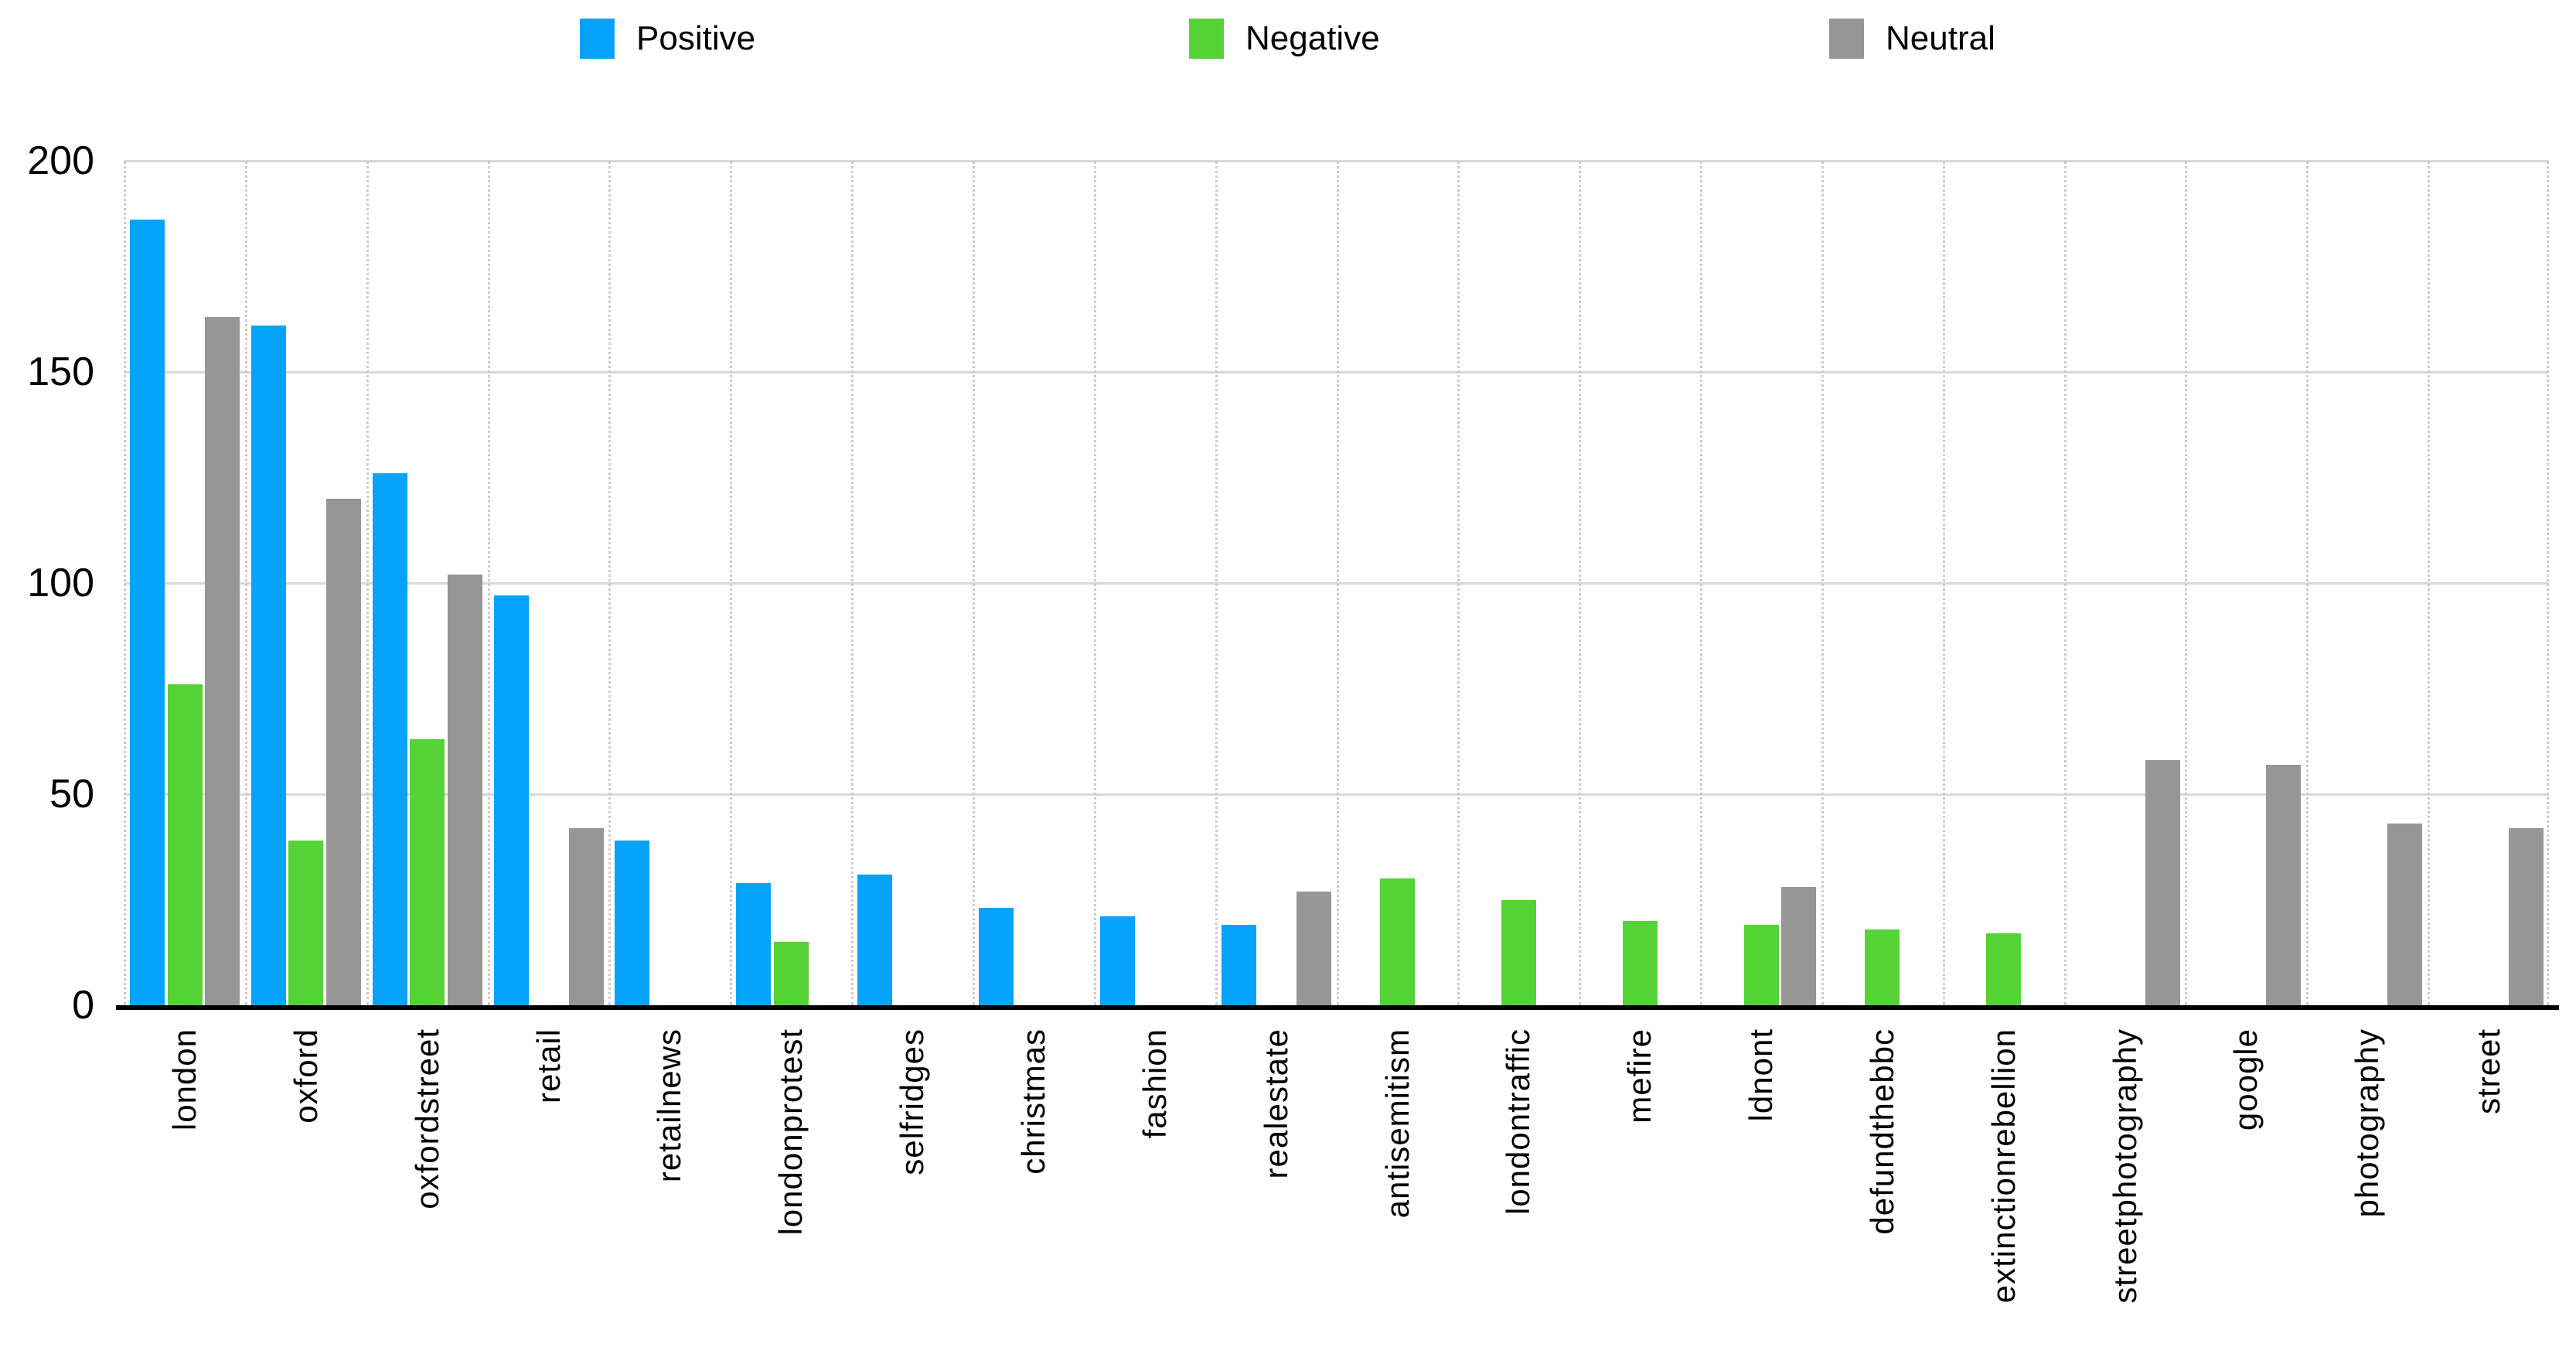  What do you see at coordinates (60, 583) in the screenshot?
I see `y-axis-tick-label: 100` at bounding box center [60, 583].